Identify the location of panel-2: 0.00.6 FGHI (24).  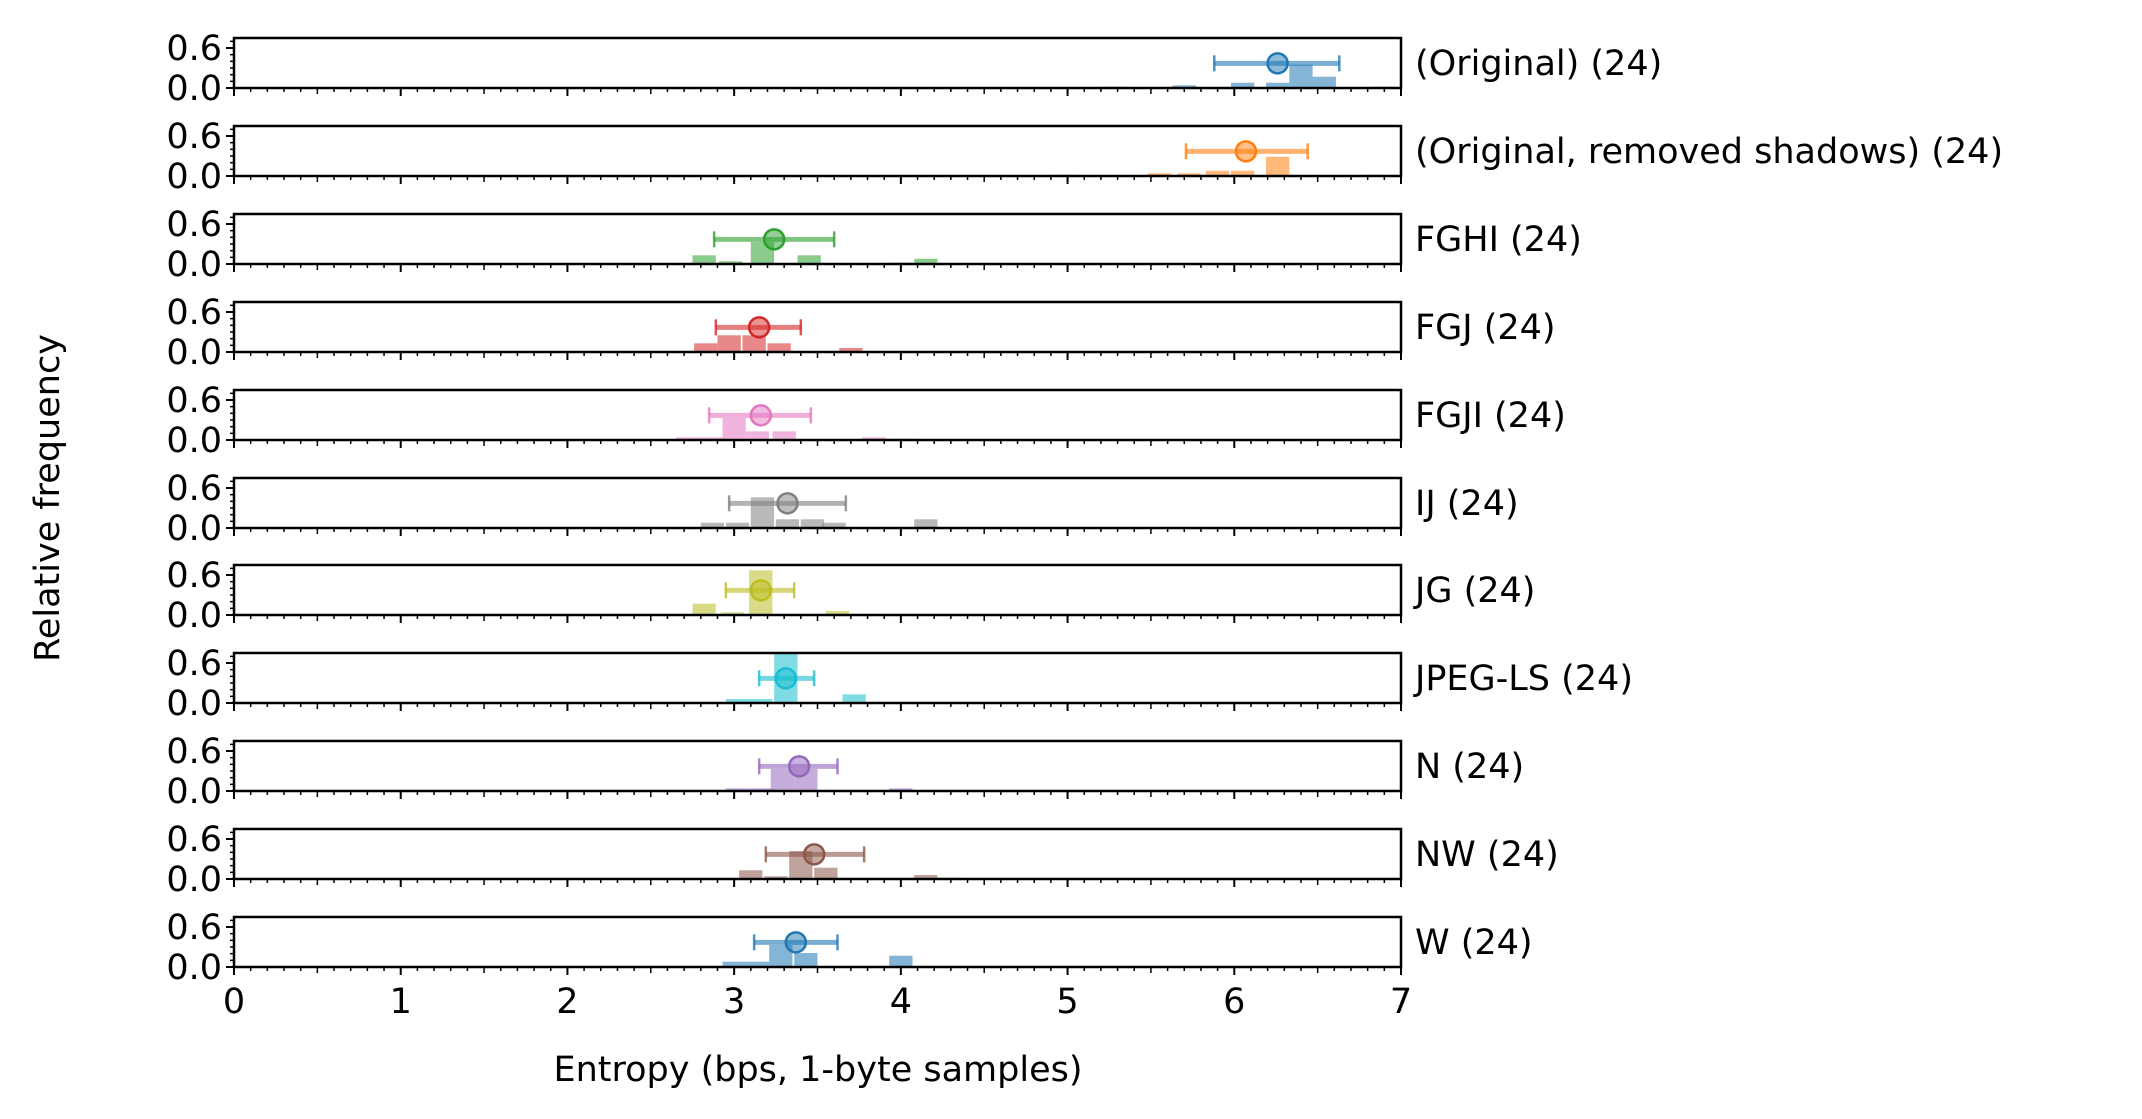
(874, 245).